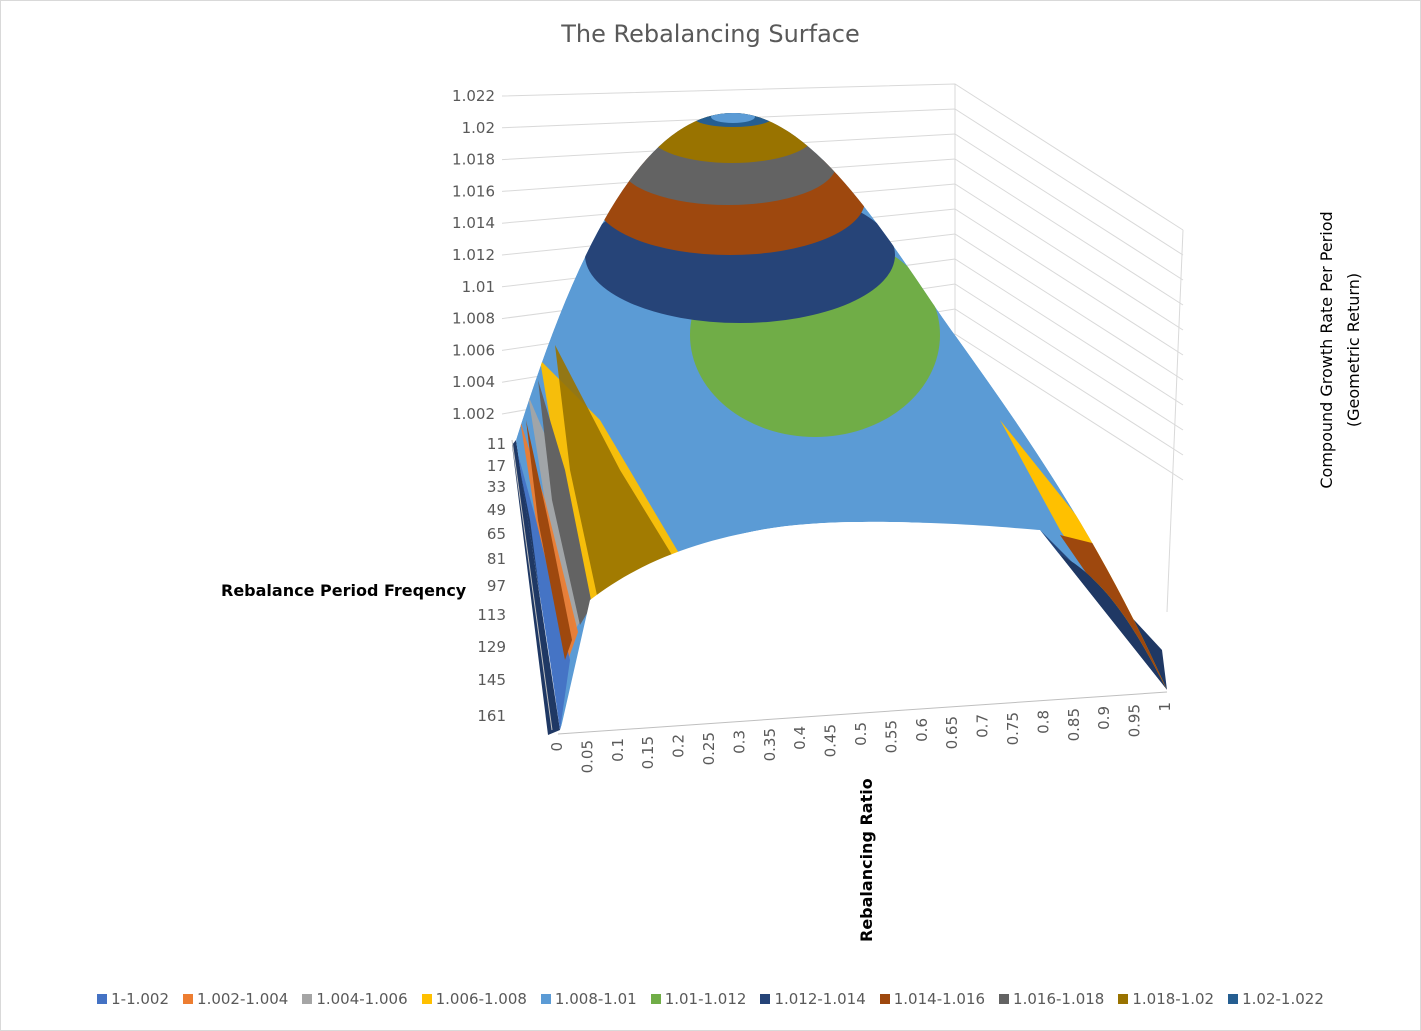 Image resolution: width=1421 pixels, height=1031 pixels. What do you see at coordinates (866, 860) in the screenshot?
I see `x-axis-title: Rebalancing Ratio` at bounding box center [866, 860].